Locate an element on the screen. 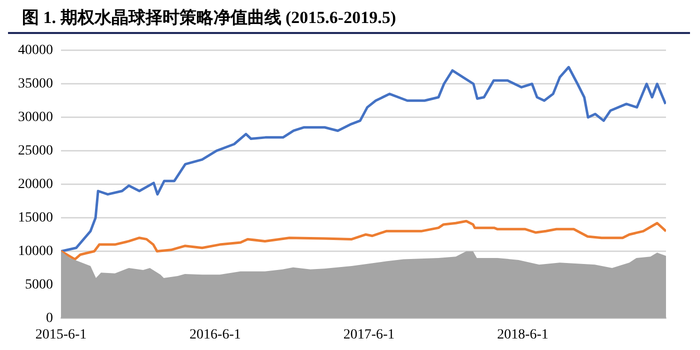 The height and width of the screenshot is (350, 700). y-tick-label: 10000 is located at coordinates (35, 251).